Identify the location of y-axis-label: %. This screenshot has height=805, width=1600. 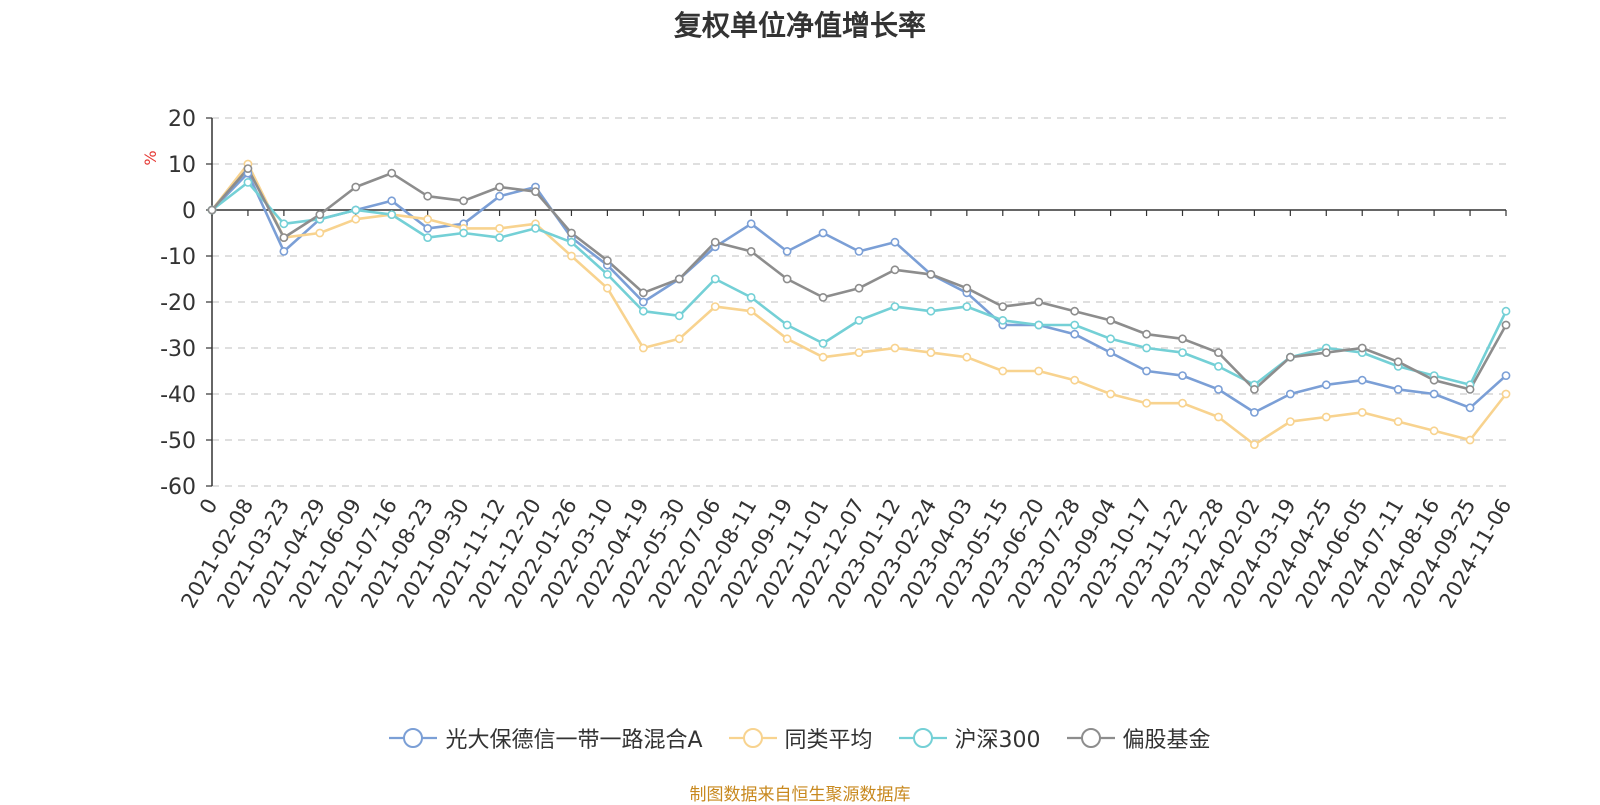
(150, 157).